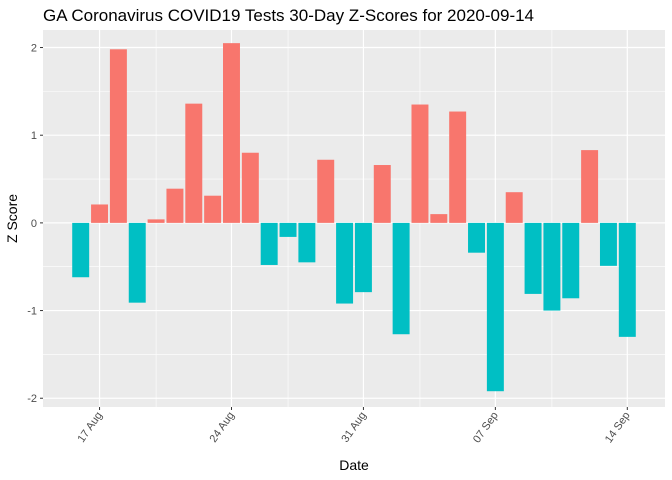  What do you see at coordinates (32, 399) in the screenshot?
I see `y-tick-label: -2` at bounding box center [32, 399].